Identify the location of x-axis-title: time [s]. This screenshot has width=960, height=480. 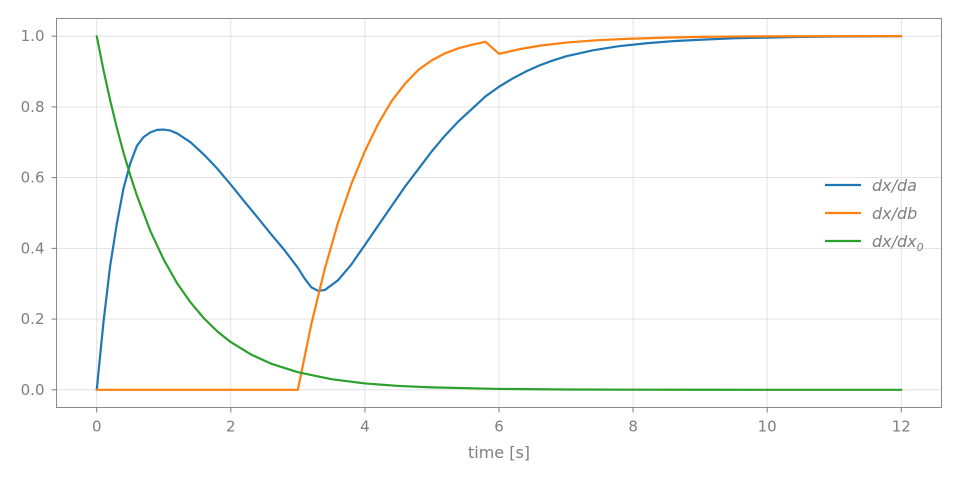
(499, 452).